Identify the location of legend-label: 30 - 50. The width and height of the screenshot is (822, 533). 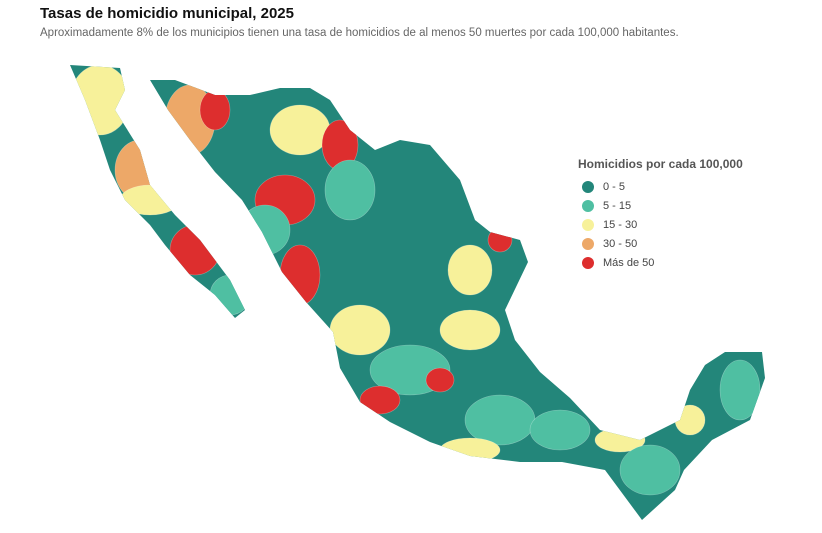
(620, 244).